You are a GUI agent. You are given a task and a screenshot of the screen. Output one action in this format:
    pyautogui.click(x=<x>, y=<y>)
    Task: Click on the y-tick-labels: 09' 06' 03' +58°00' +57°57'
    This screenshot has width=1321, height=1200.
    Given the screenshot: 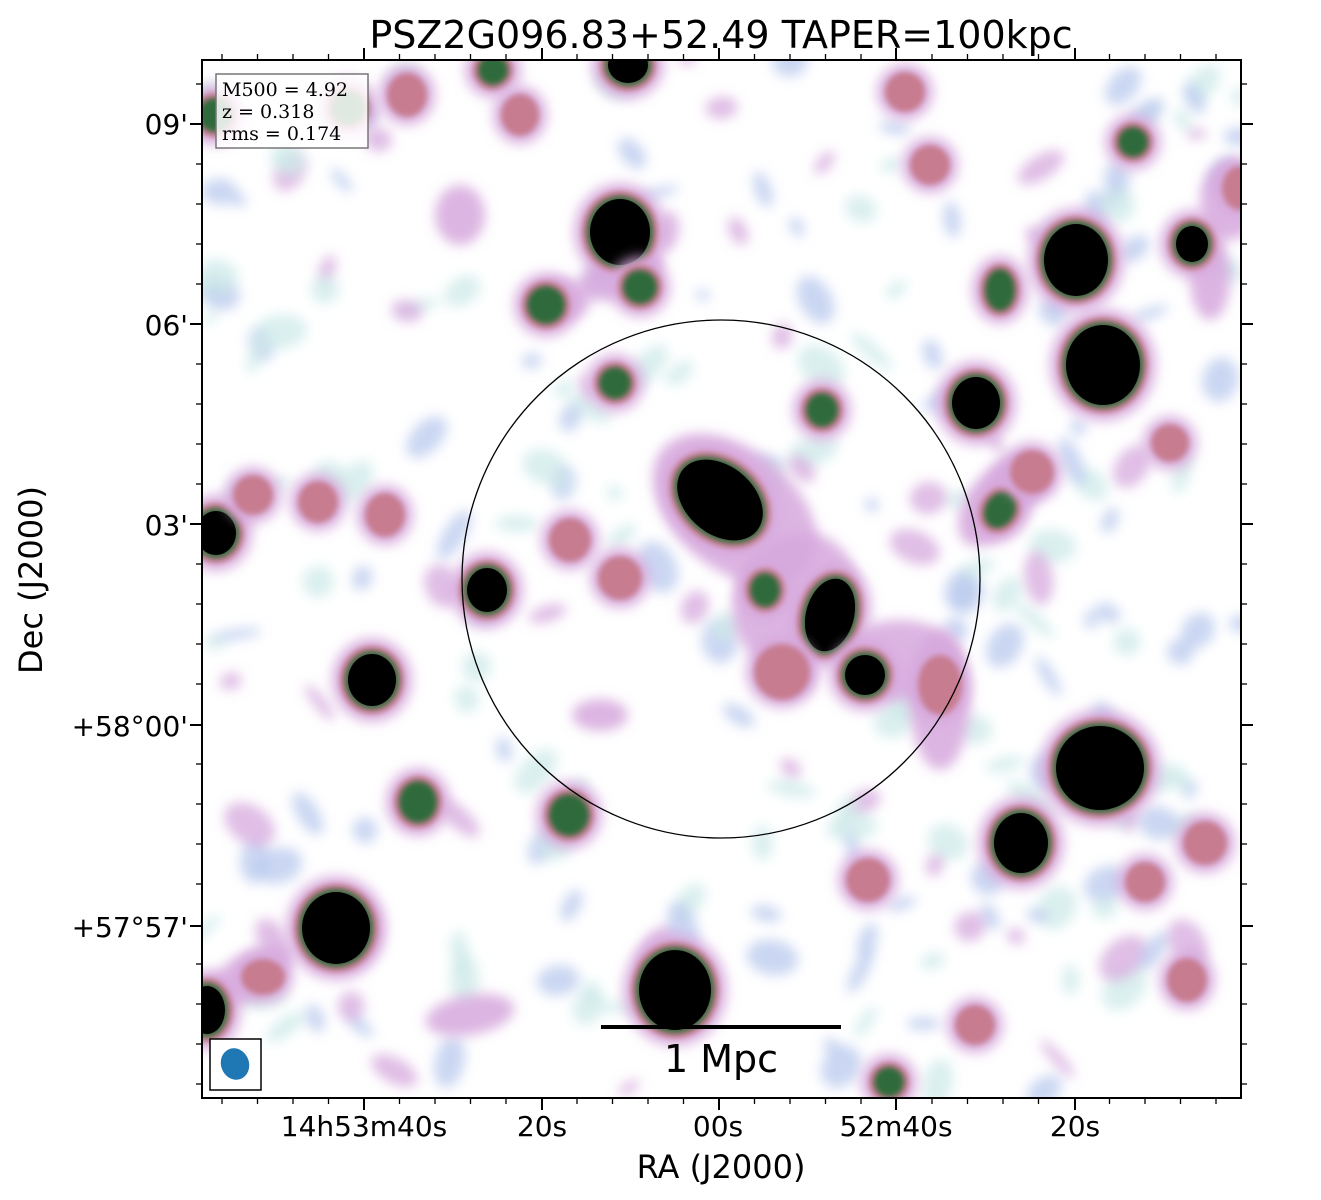 What is the action you would take?
    pyautogui.click(x=130, y=526)
    